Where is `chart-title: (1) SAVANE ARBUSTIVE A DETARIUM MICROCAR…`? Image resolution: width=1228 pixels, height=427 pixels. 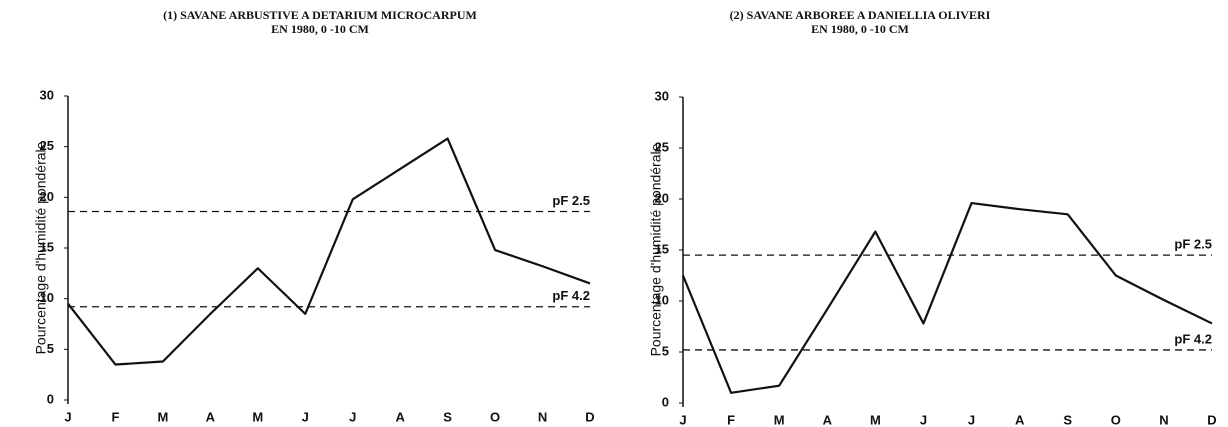
chart-title: (1) SAVANE ARBUSTIVE A DETARIUM MICROCAR… is located at coordinates (320, 15).